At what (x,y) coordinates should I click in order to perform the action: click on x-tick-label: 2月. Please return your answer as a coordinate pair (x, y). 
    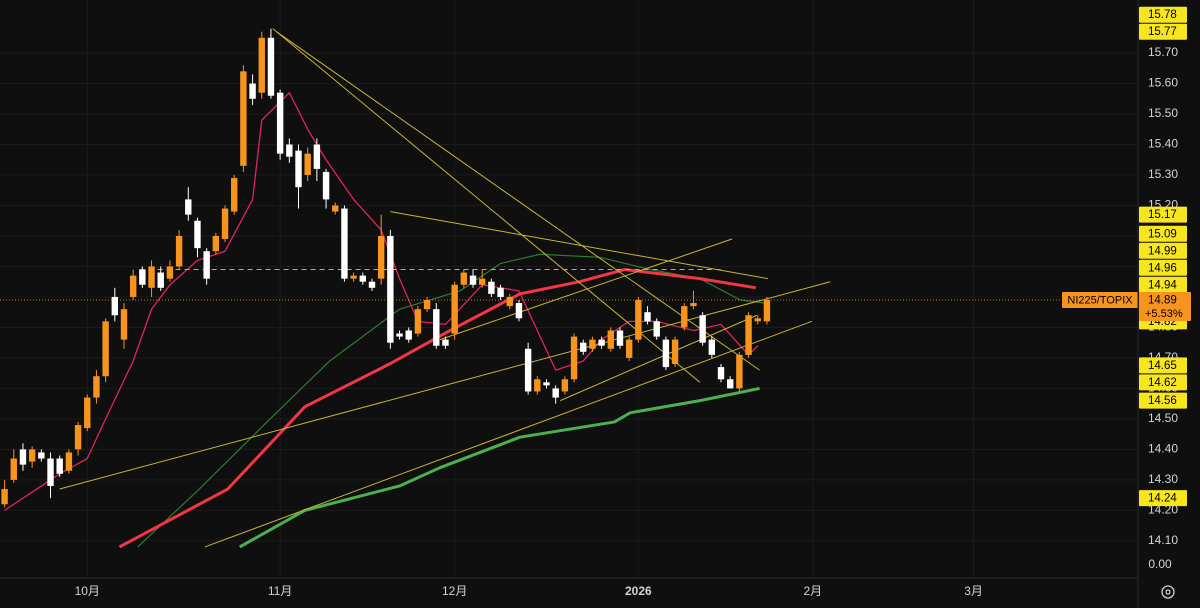
    Looking at the image, I should click on (813, 591).